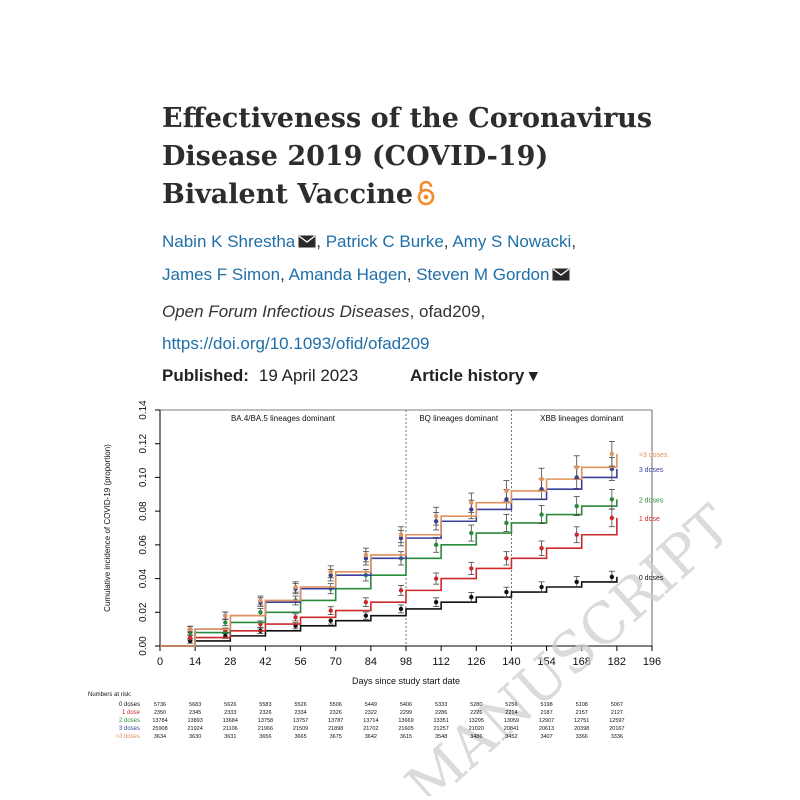 The width and height of the screenshot is (800, 800). I want to click on at-risk-value: 13059, so click(511, 721).